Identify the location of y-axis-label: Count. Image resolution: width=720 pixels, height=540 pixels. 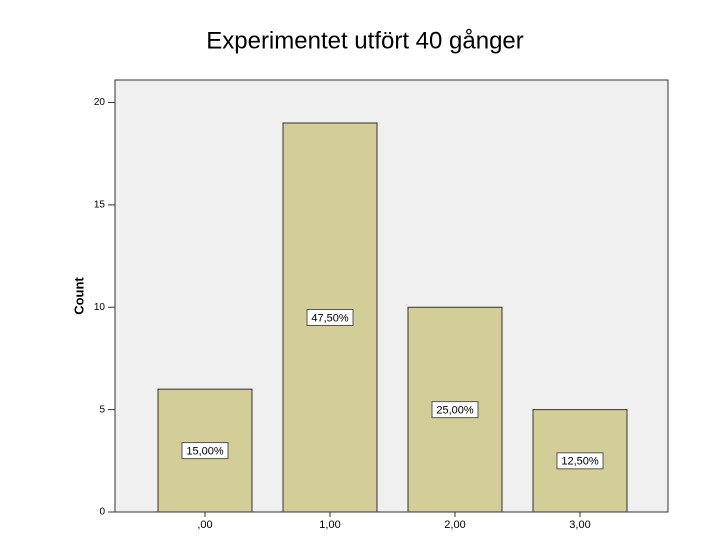
(78, 296).